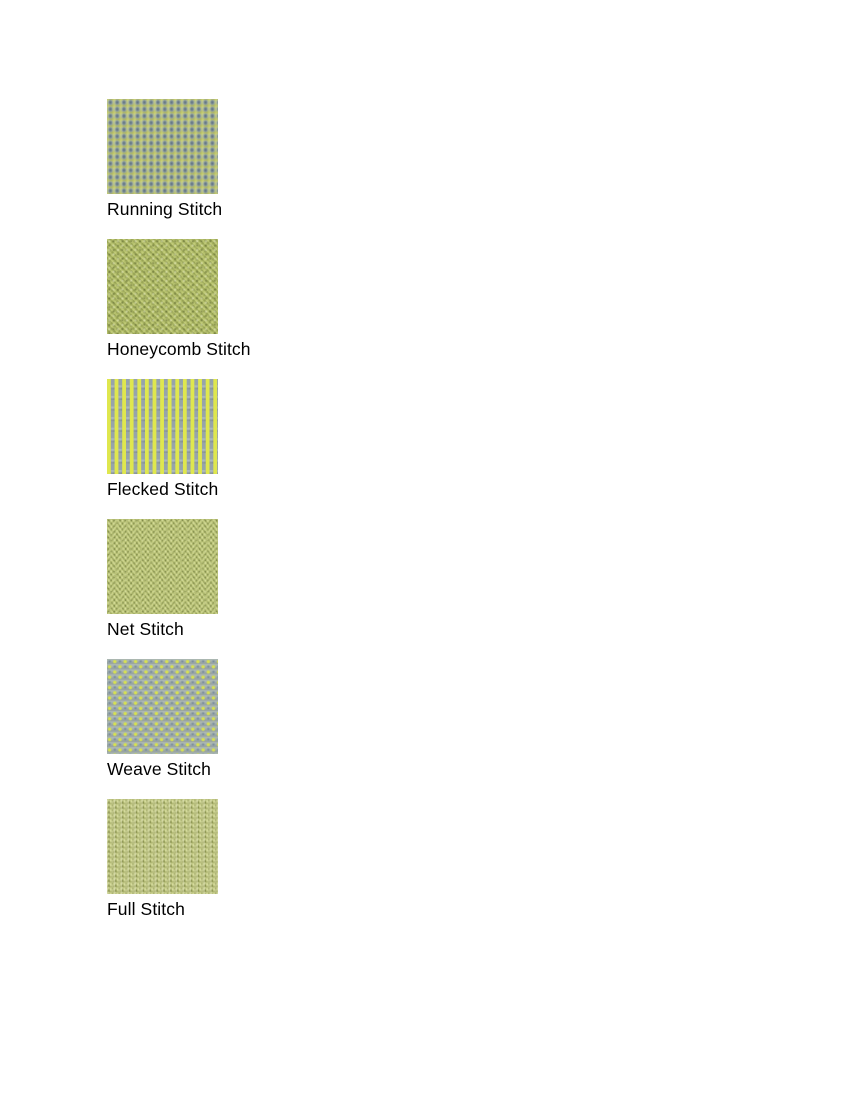 The height and width of the screenshot is (1100, 850). Describe the element at coordinates (407, 860) in the screenshot. I see `list-item: Full Stitch` at that location.